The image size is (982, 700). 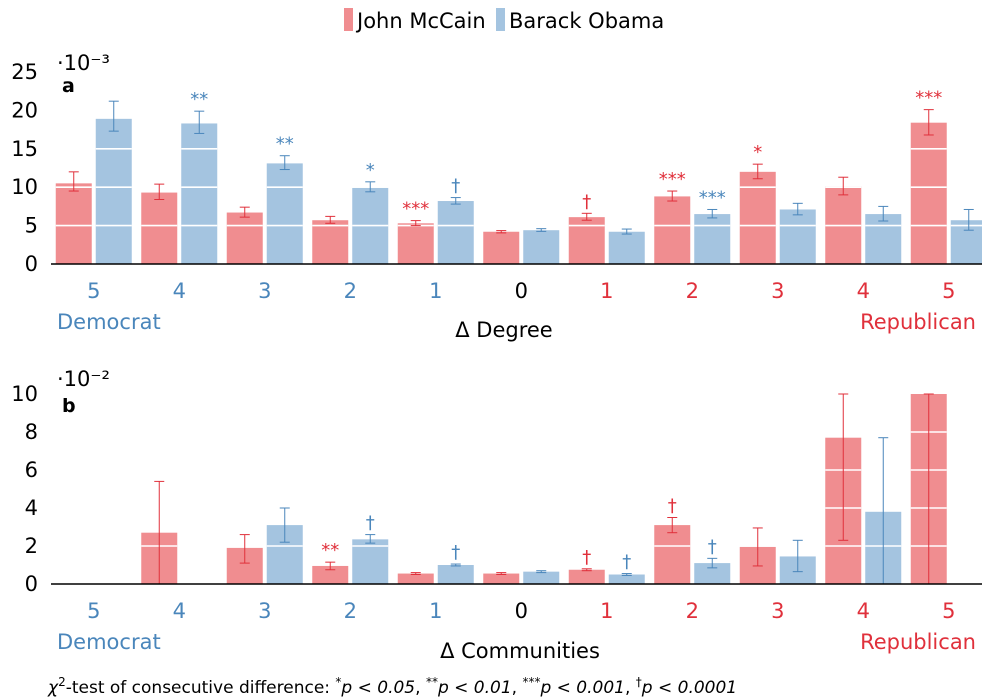 What do you see at coordinates (24, 110) in the screenshot?
I see `panel-a-ytick-4: 20` at bounding box center [24, 110].